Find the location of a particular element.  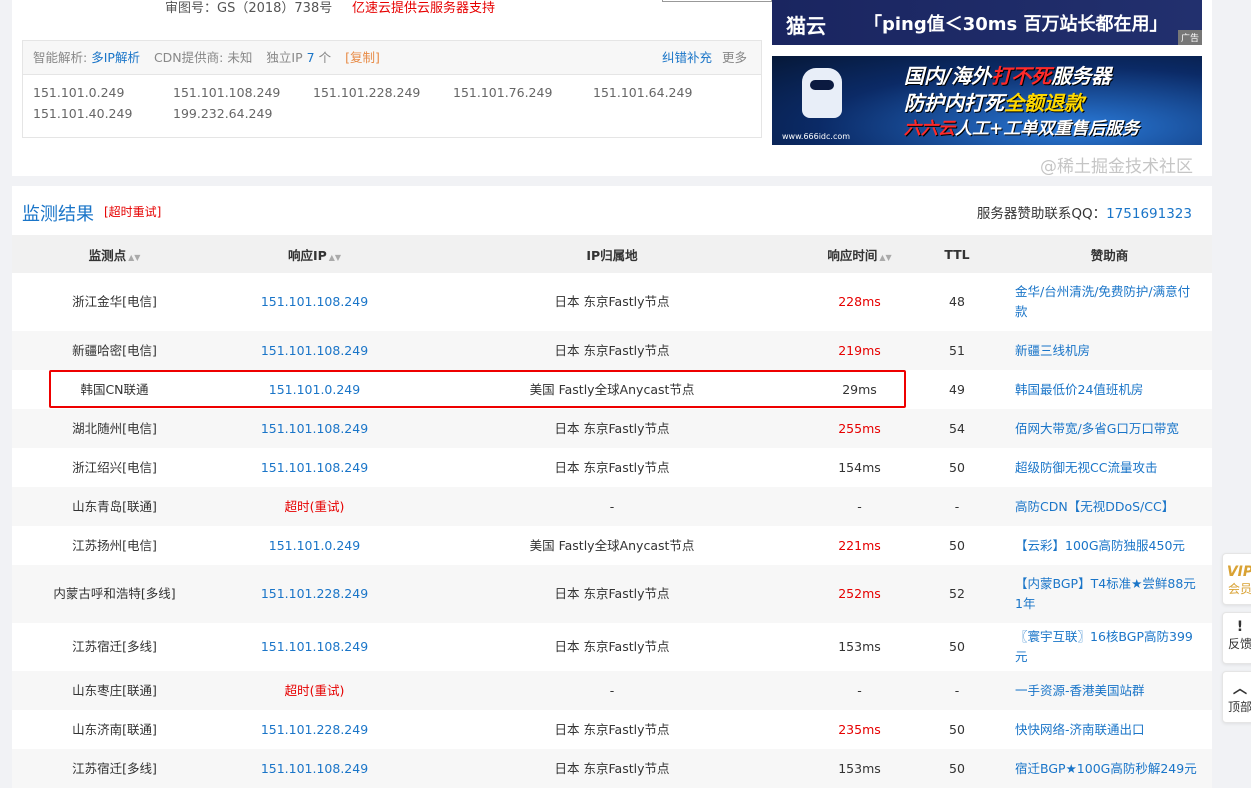

ip-item: 151.101.0.249 is located at coordinates (79, 92).